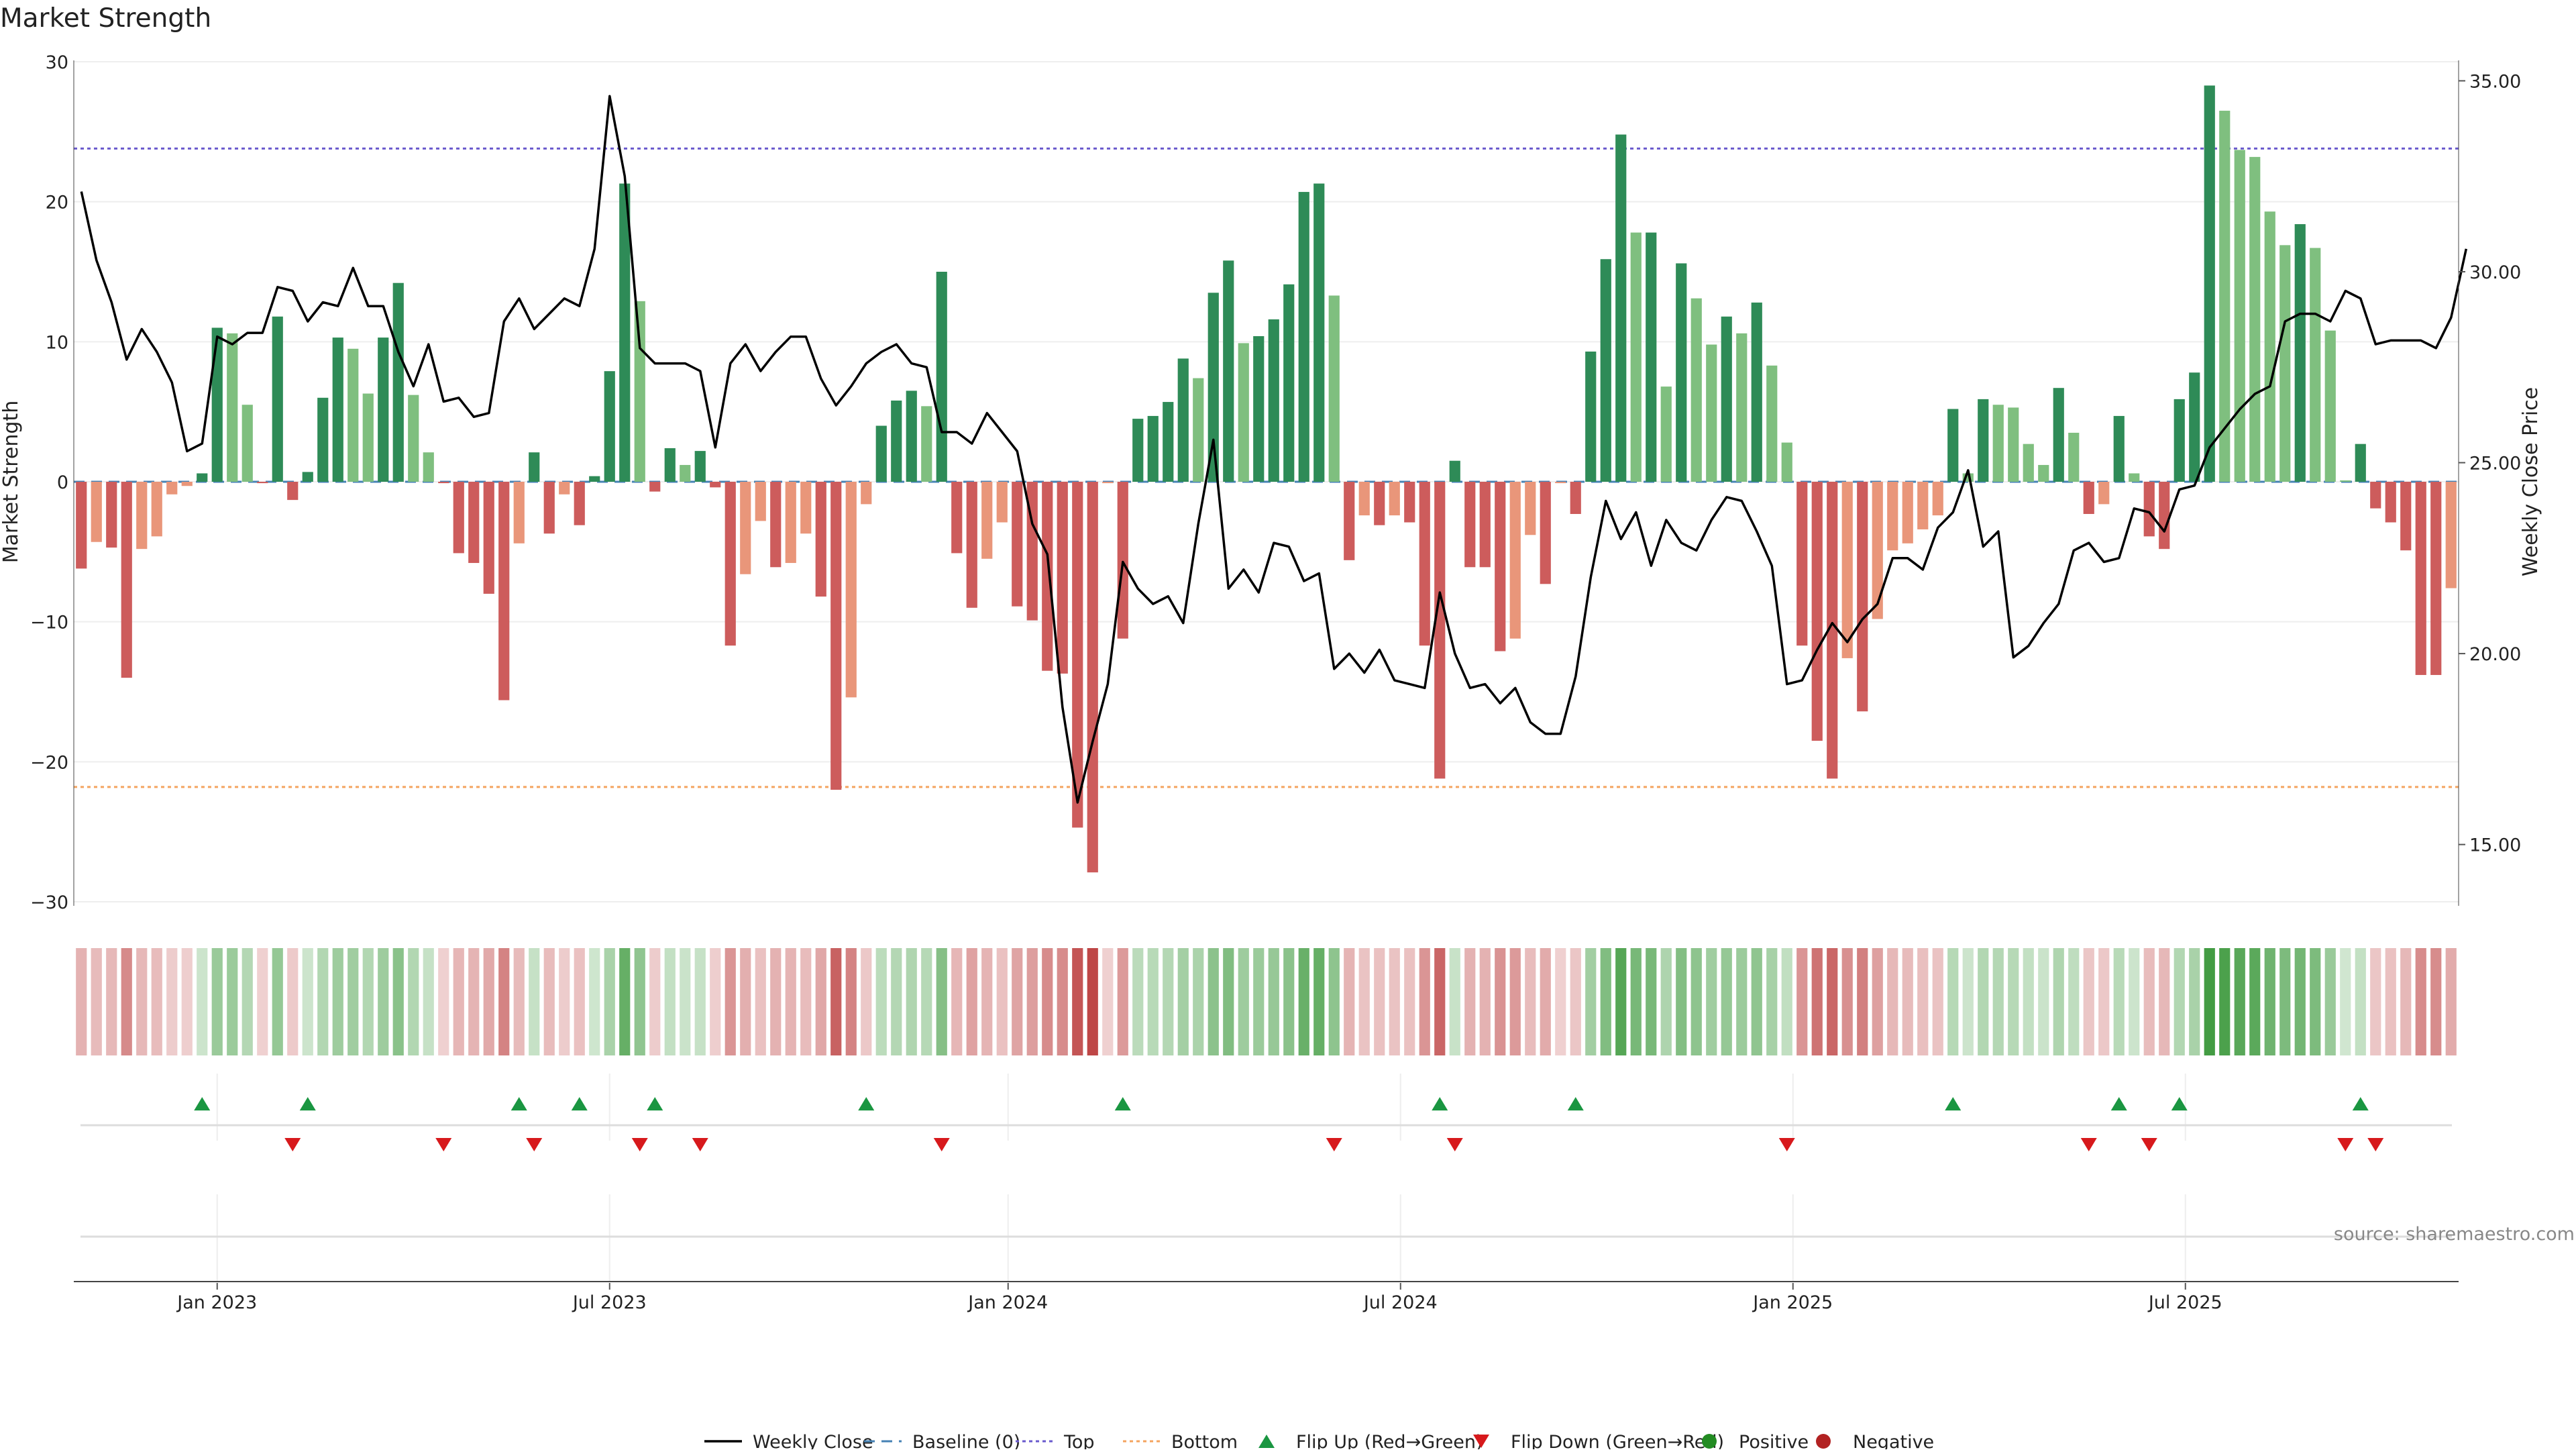  What do you see at coordinates (2495, 655) in the screenshot?
I see `y-tick-right: 20.00` at bounding box center [2495, 655].